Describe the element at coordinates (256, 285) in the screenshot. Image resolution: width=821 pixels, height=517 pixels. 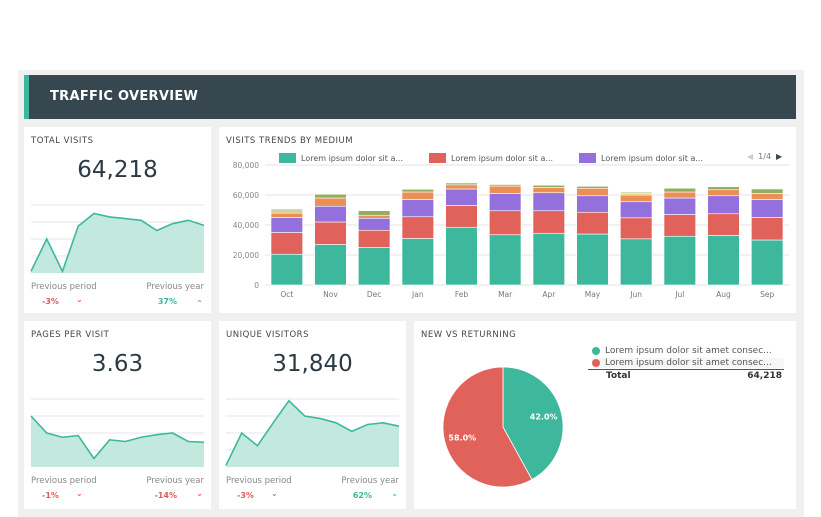
I see `y-tick-label: 0` at that location.